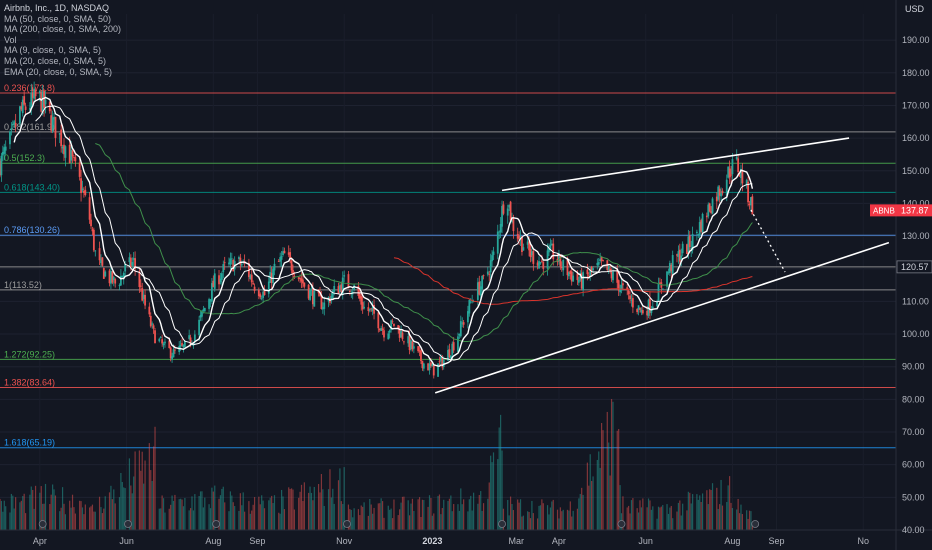 The image size is (932, 550). I want to click on currency-label: USD, so click(914, 9).